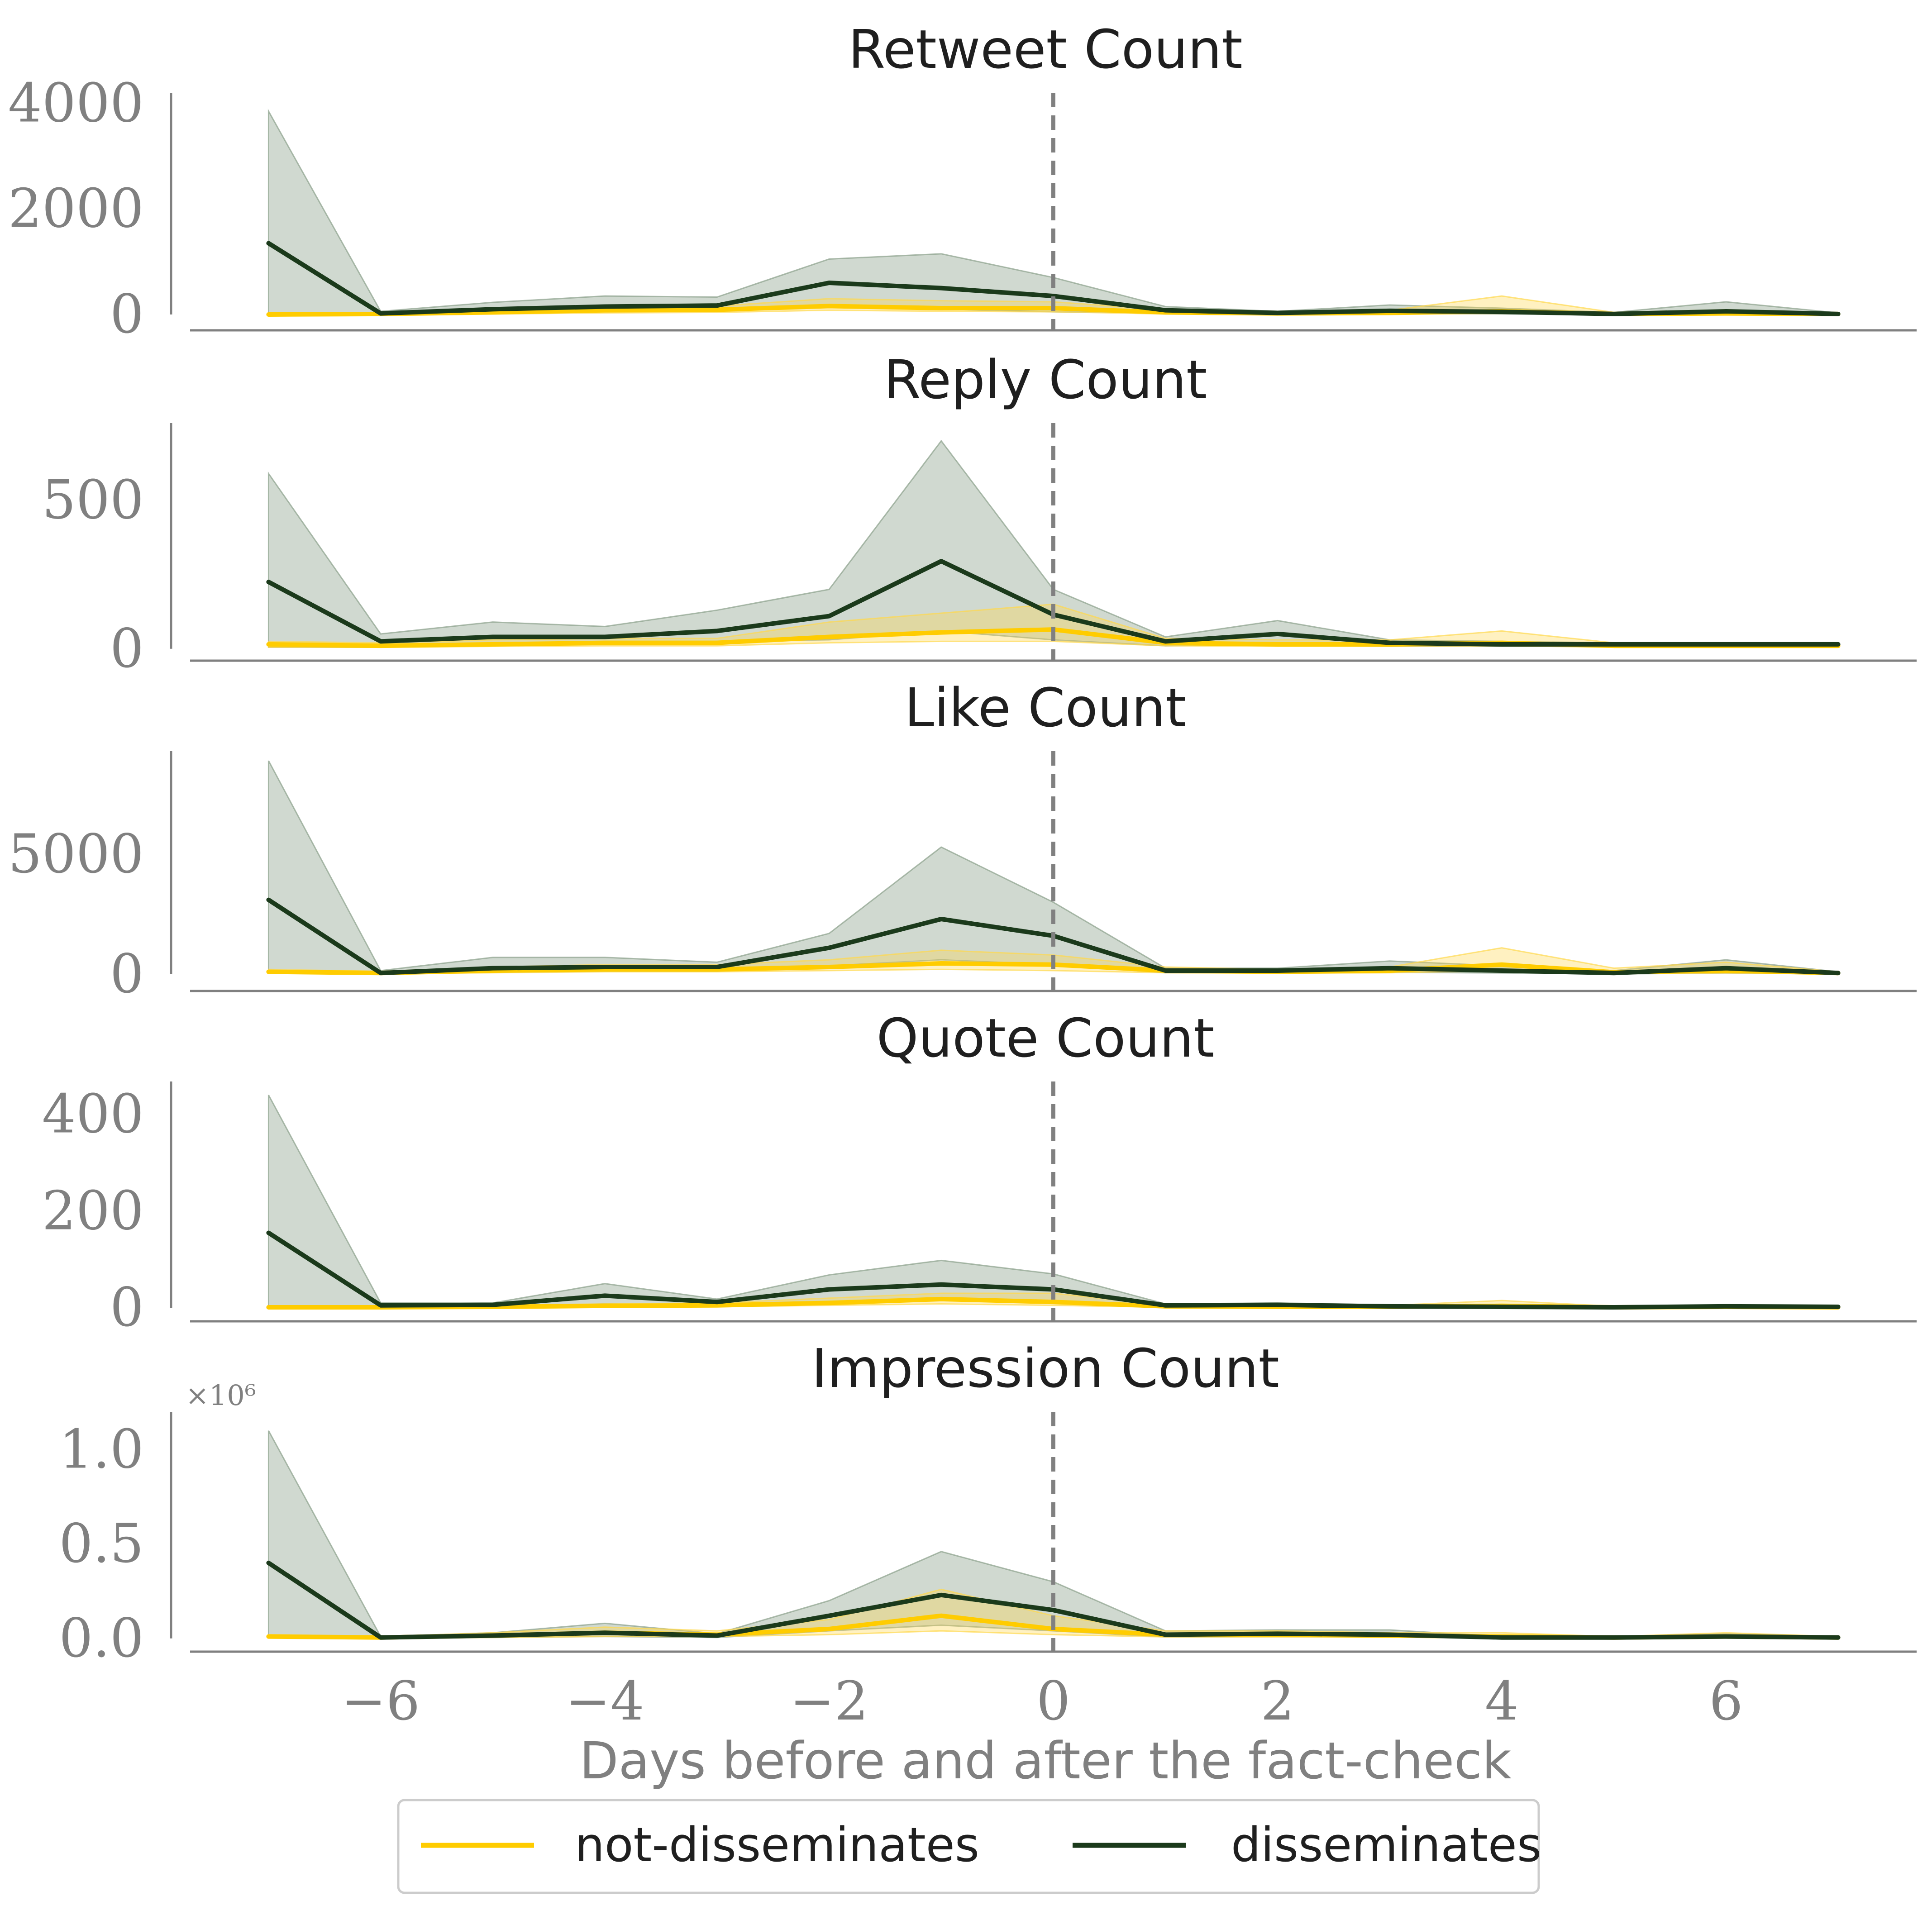 Image resolution: width=1932 pixels, height=1915 pixels. I want to click on y-tick-label: 4000, so click(76, 103).